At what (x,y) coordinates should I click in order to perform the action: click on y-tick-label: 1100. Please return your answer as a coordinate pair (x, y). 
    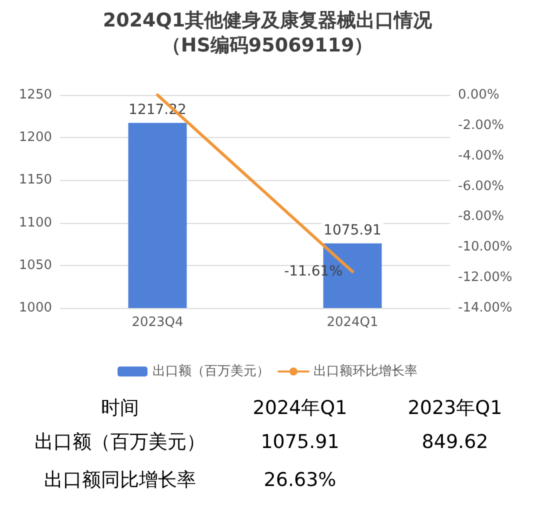
    Looking at the image, I should click on (35, 222).